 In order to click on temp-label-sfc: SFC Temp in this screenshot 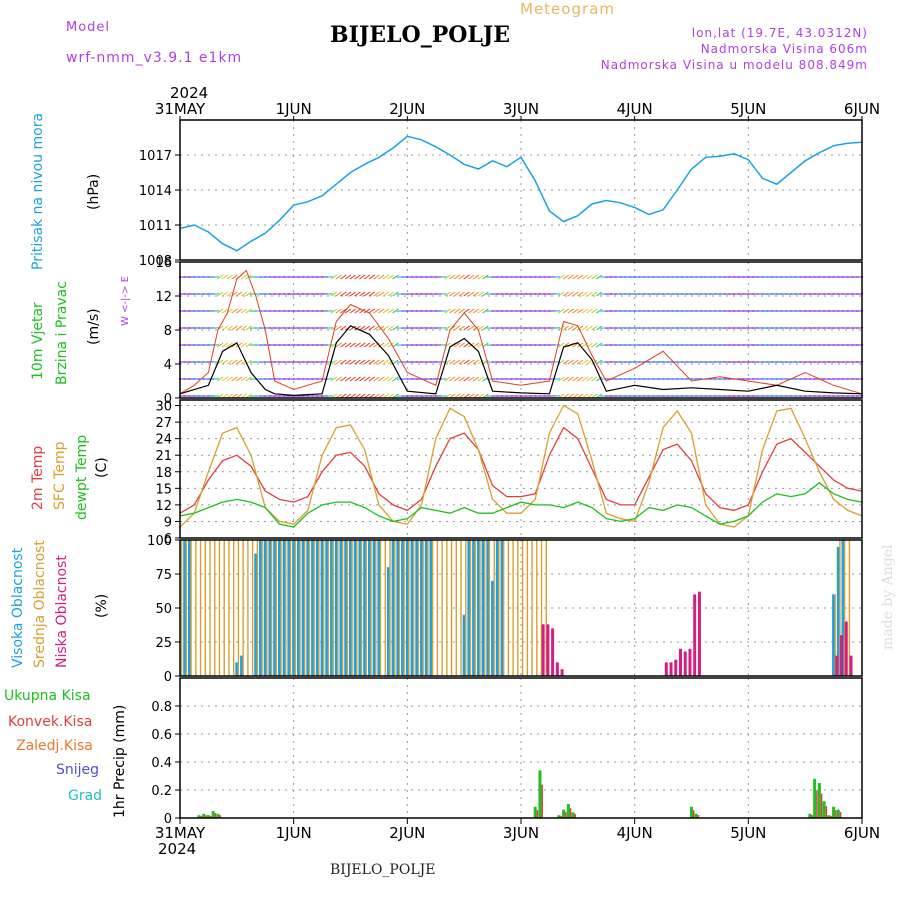, I will do `click(60, 475)`.